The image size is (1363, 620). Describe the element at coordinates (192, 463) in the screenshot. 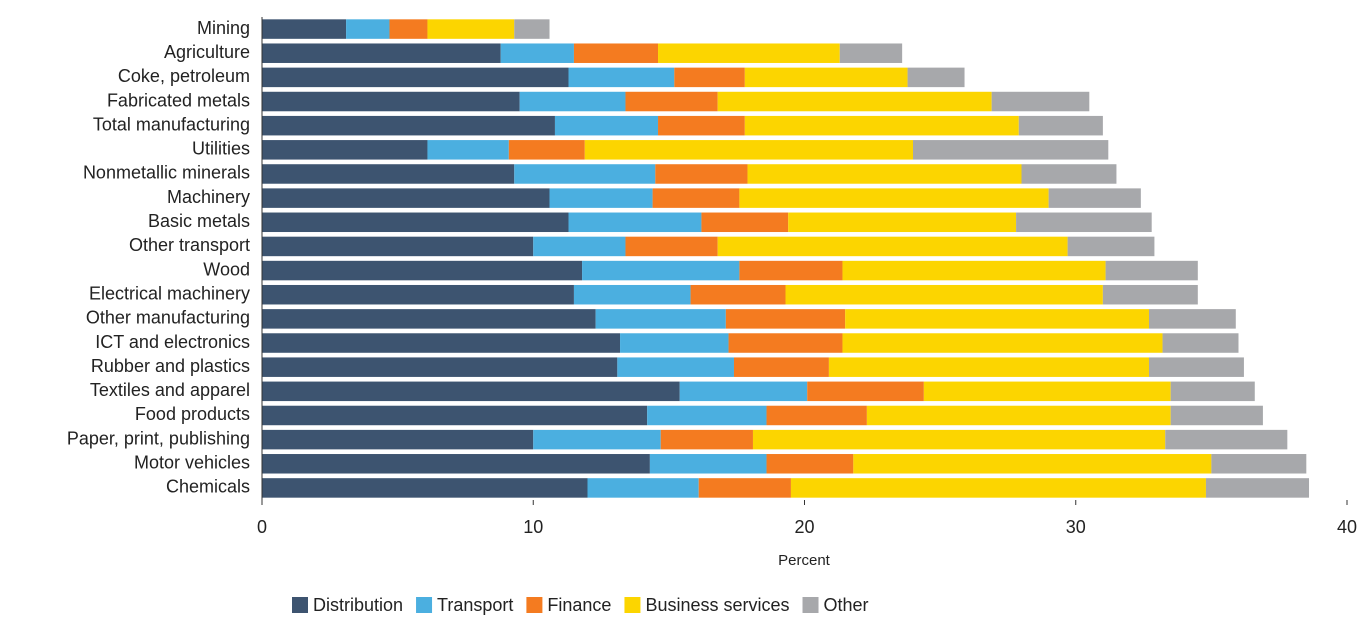

I see `y-tick-label: Motor vehicles` at that location.